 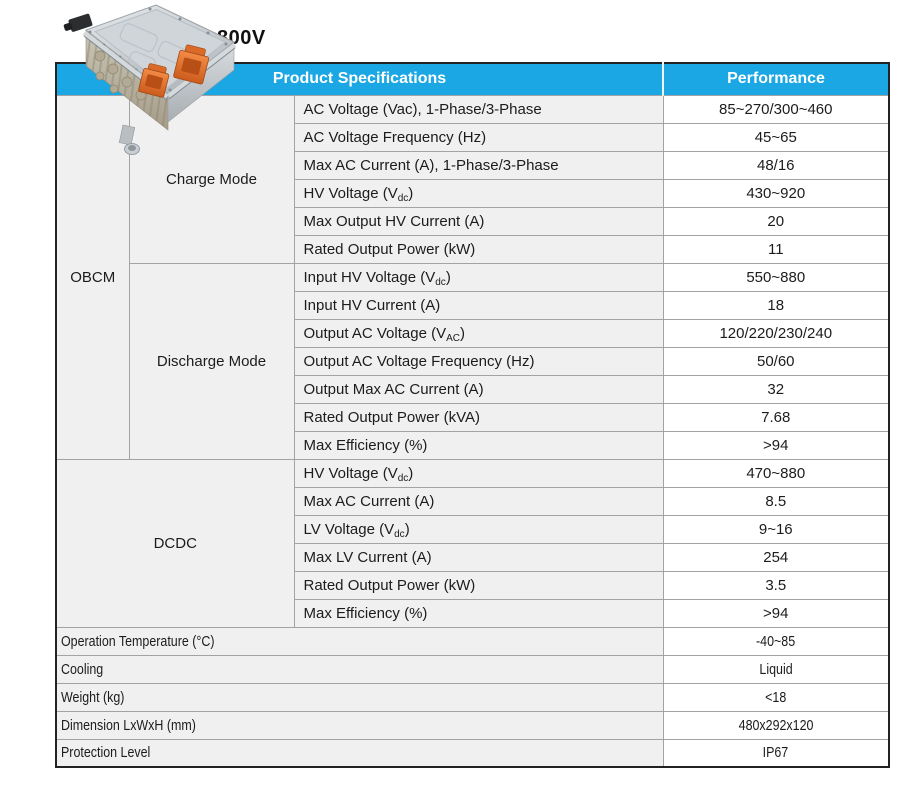 I want to click on spec-value: 470~880, so click(x=776, y=473).